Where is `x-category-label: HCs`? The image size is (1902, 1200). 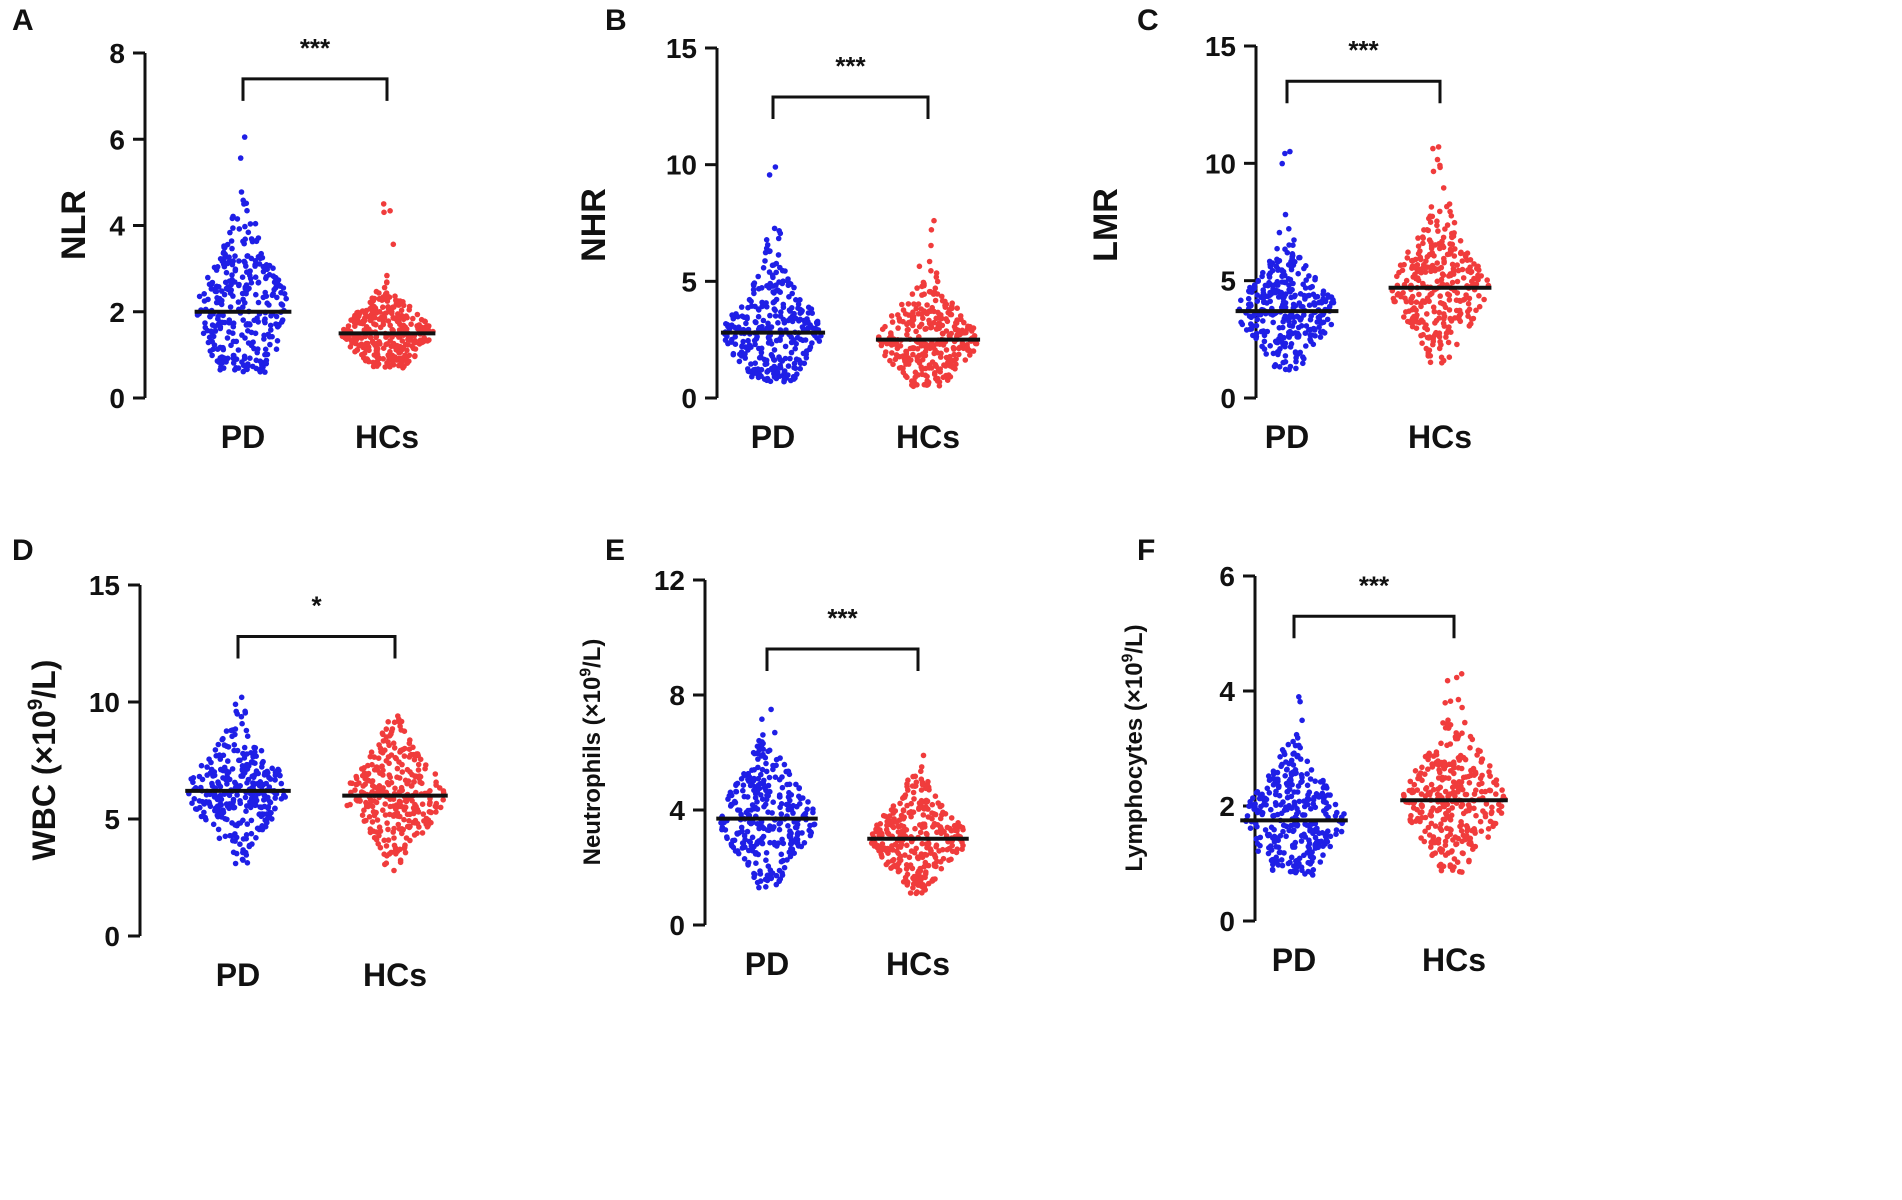 x-category-label: HCs is located at coordinates (1440, 437).